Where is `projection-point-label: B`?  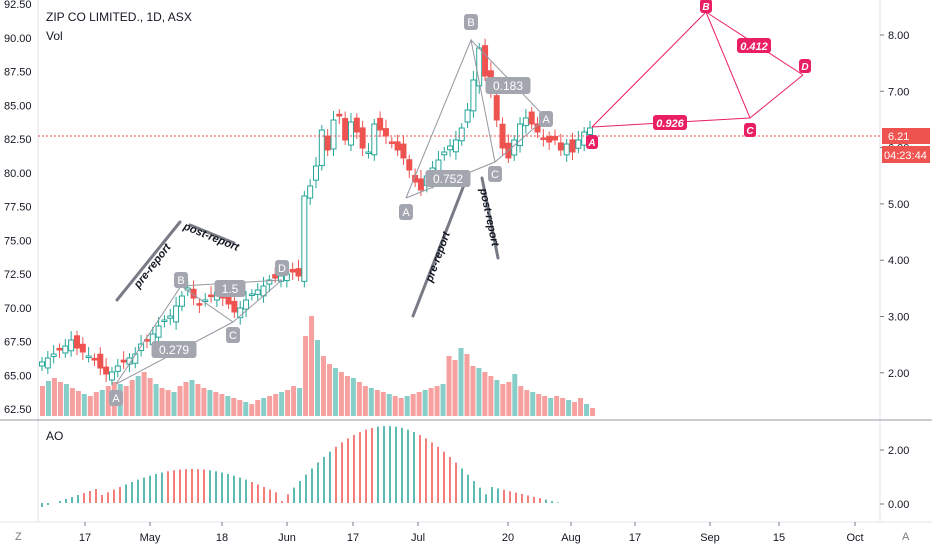
projection-point-label: B is located at coordinates (705, 7).